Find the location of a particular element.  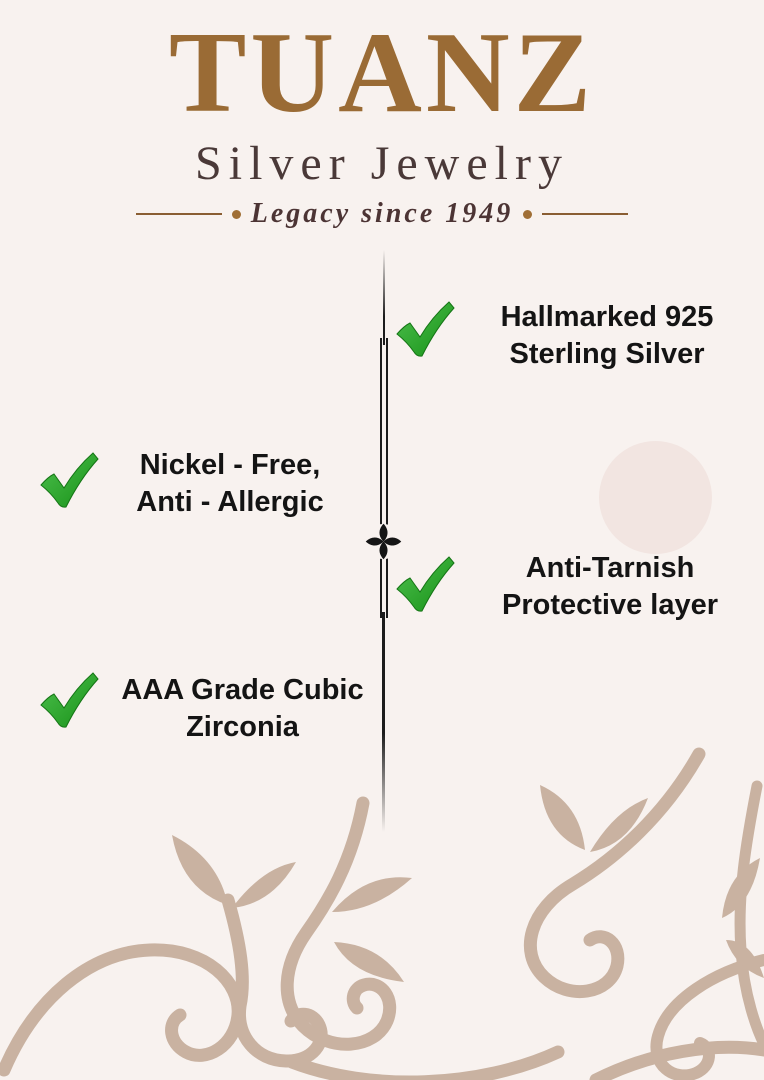

tagline-rule-right is located at coordinates (585, 214).